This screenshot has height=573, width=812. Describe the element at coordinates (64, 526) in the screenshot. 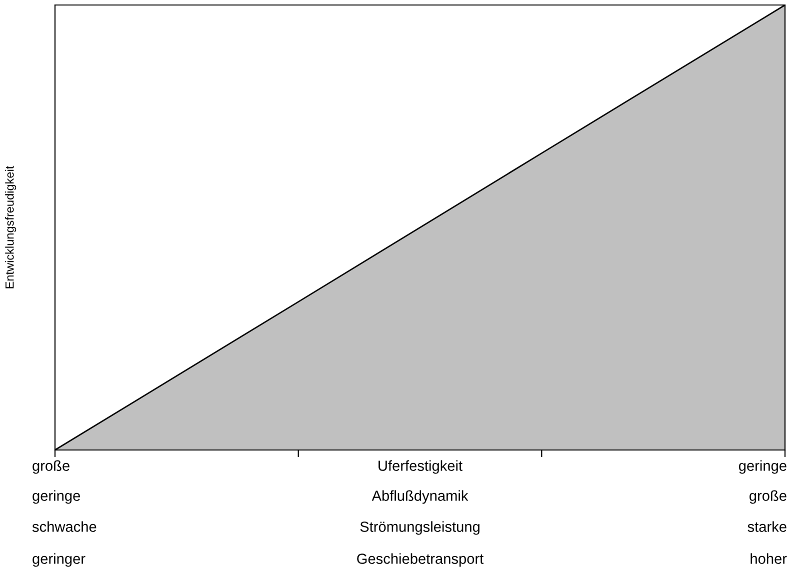

I see `text: schwache` at that location.